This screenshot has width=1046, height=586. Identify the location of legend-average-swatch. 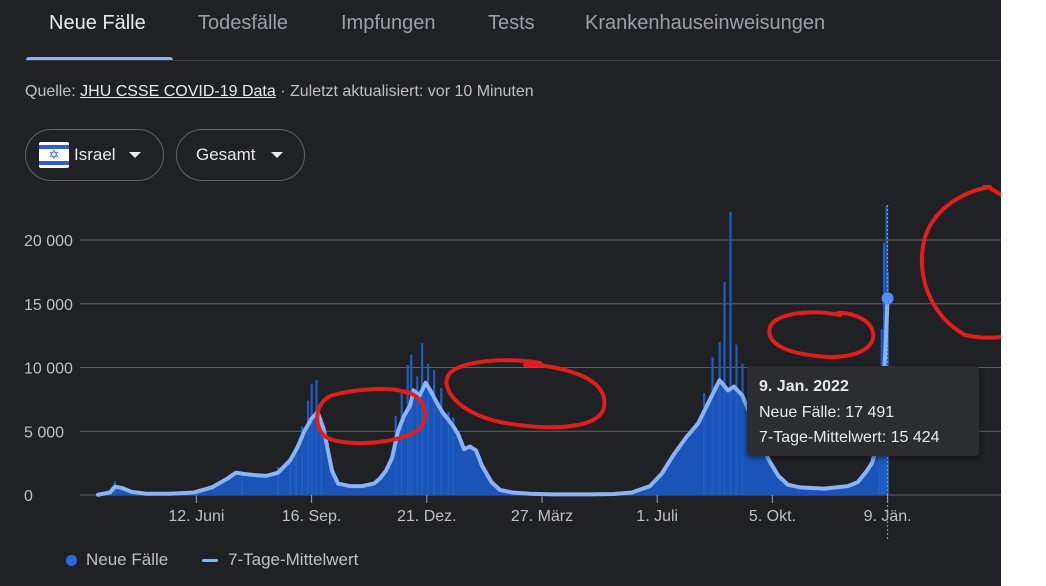
(210, 560).